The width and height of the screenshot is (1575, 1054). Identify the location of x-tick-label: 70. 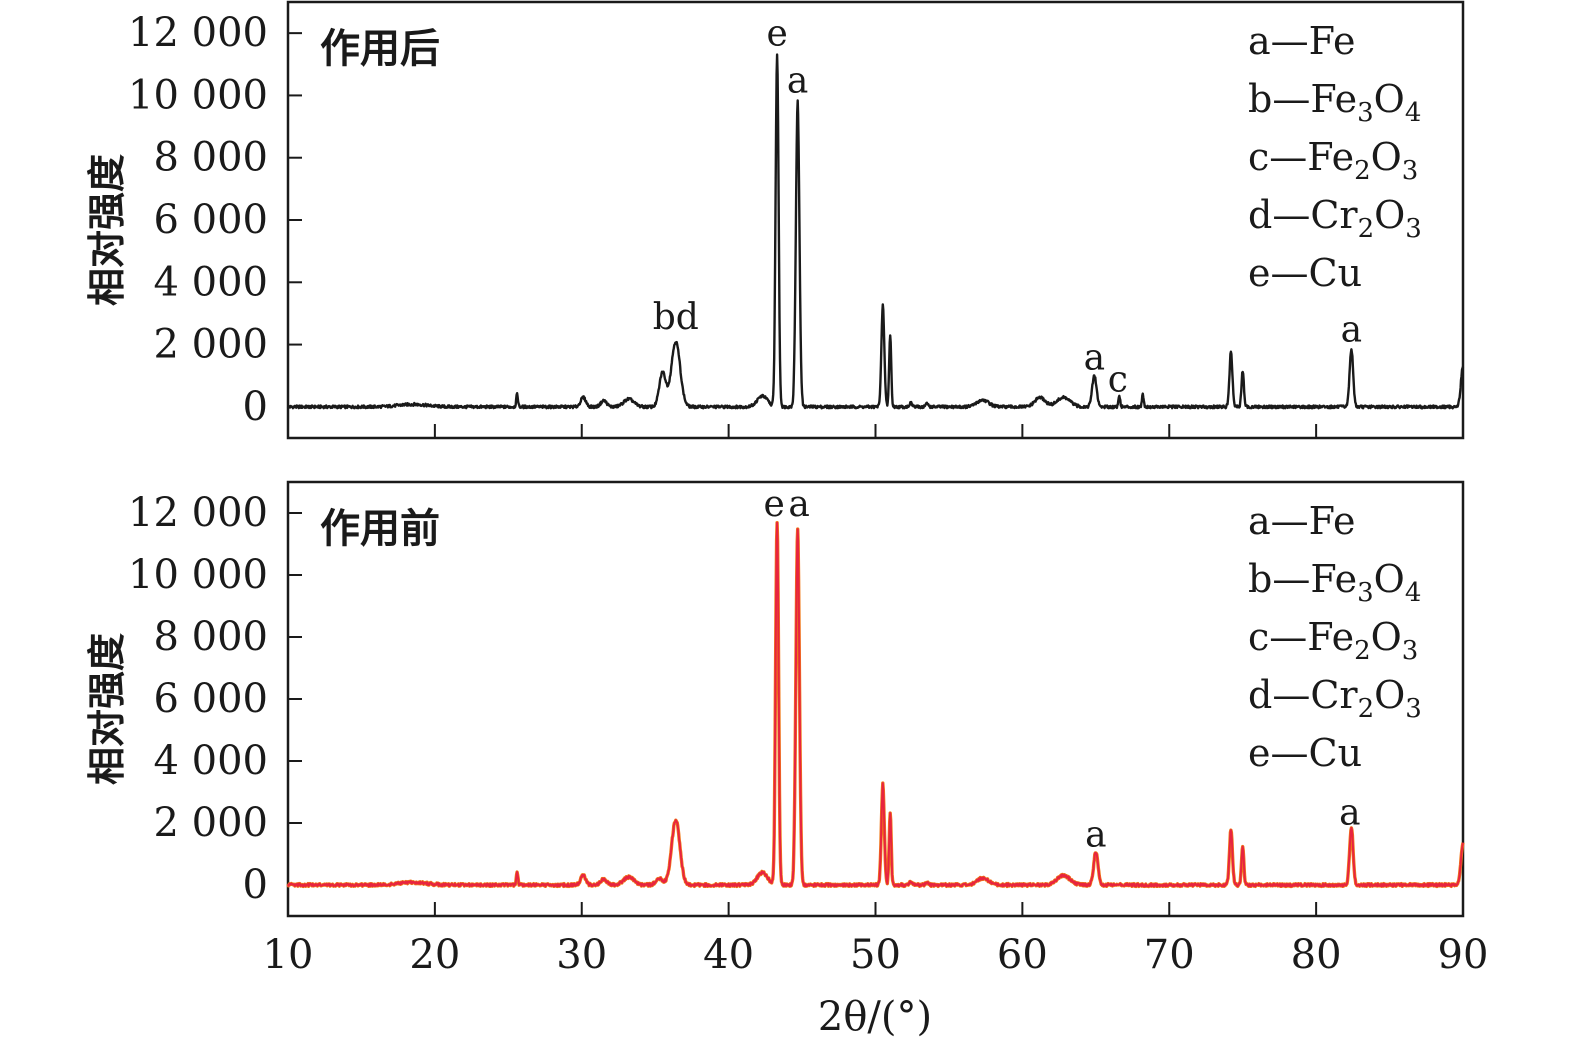
(1169, 955).